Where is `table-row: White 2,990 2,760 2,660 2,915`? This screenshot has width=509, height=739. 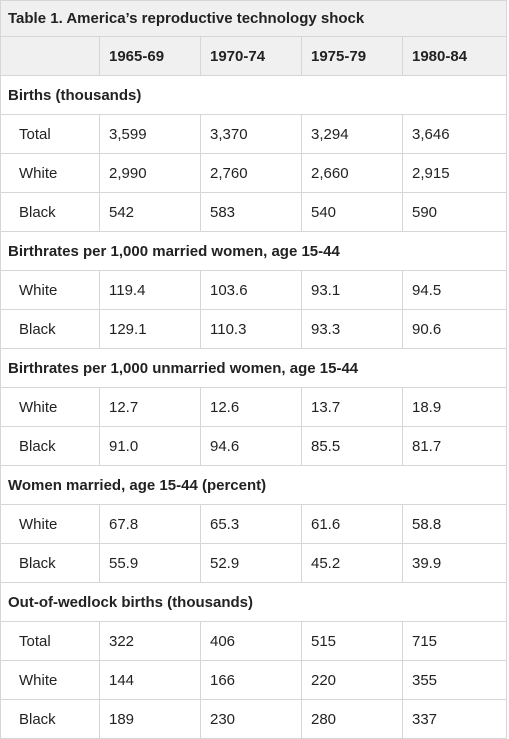
table-row: White 2,990 2,760 2,660 2,915 is located at coordinates (253, 173).